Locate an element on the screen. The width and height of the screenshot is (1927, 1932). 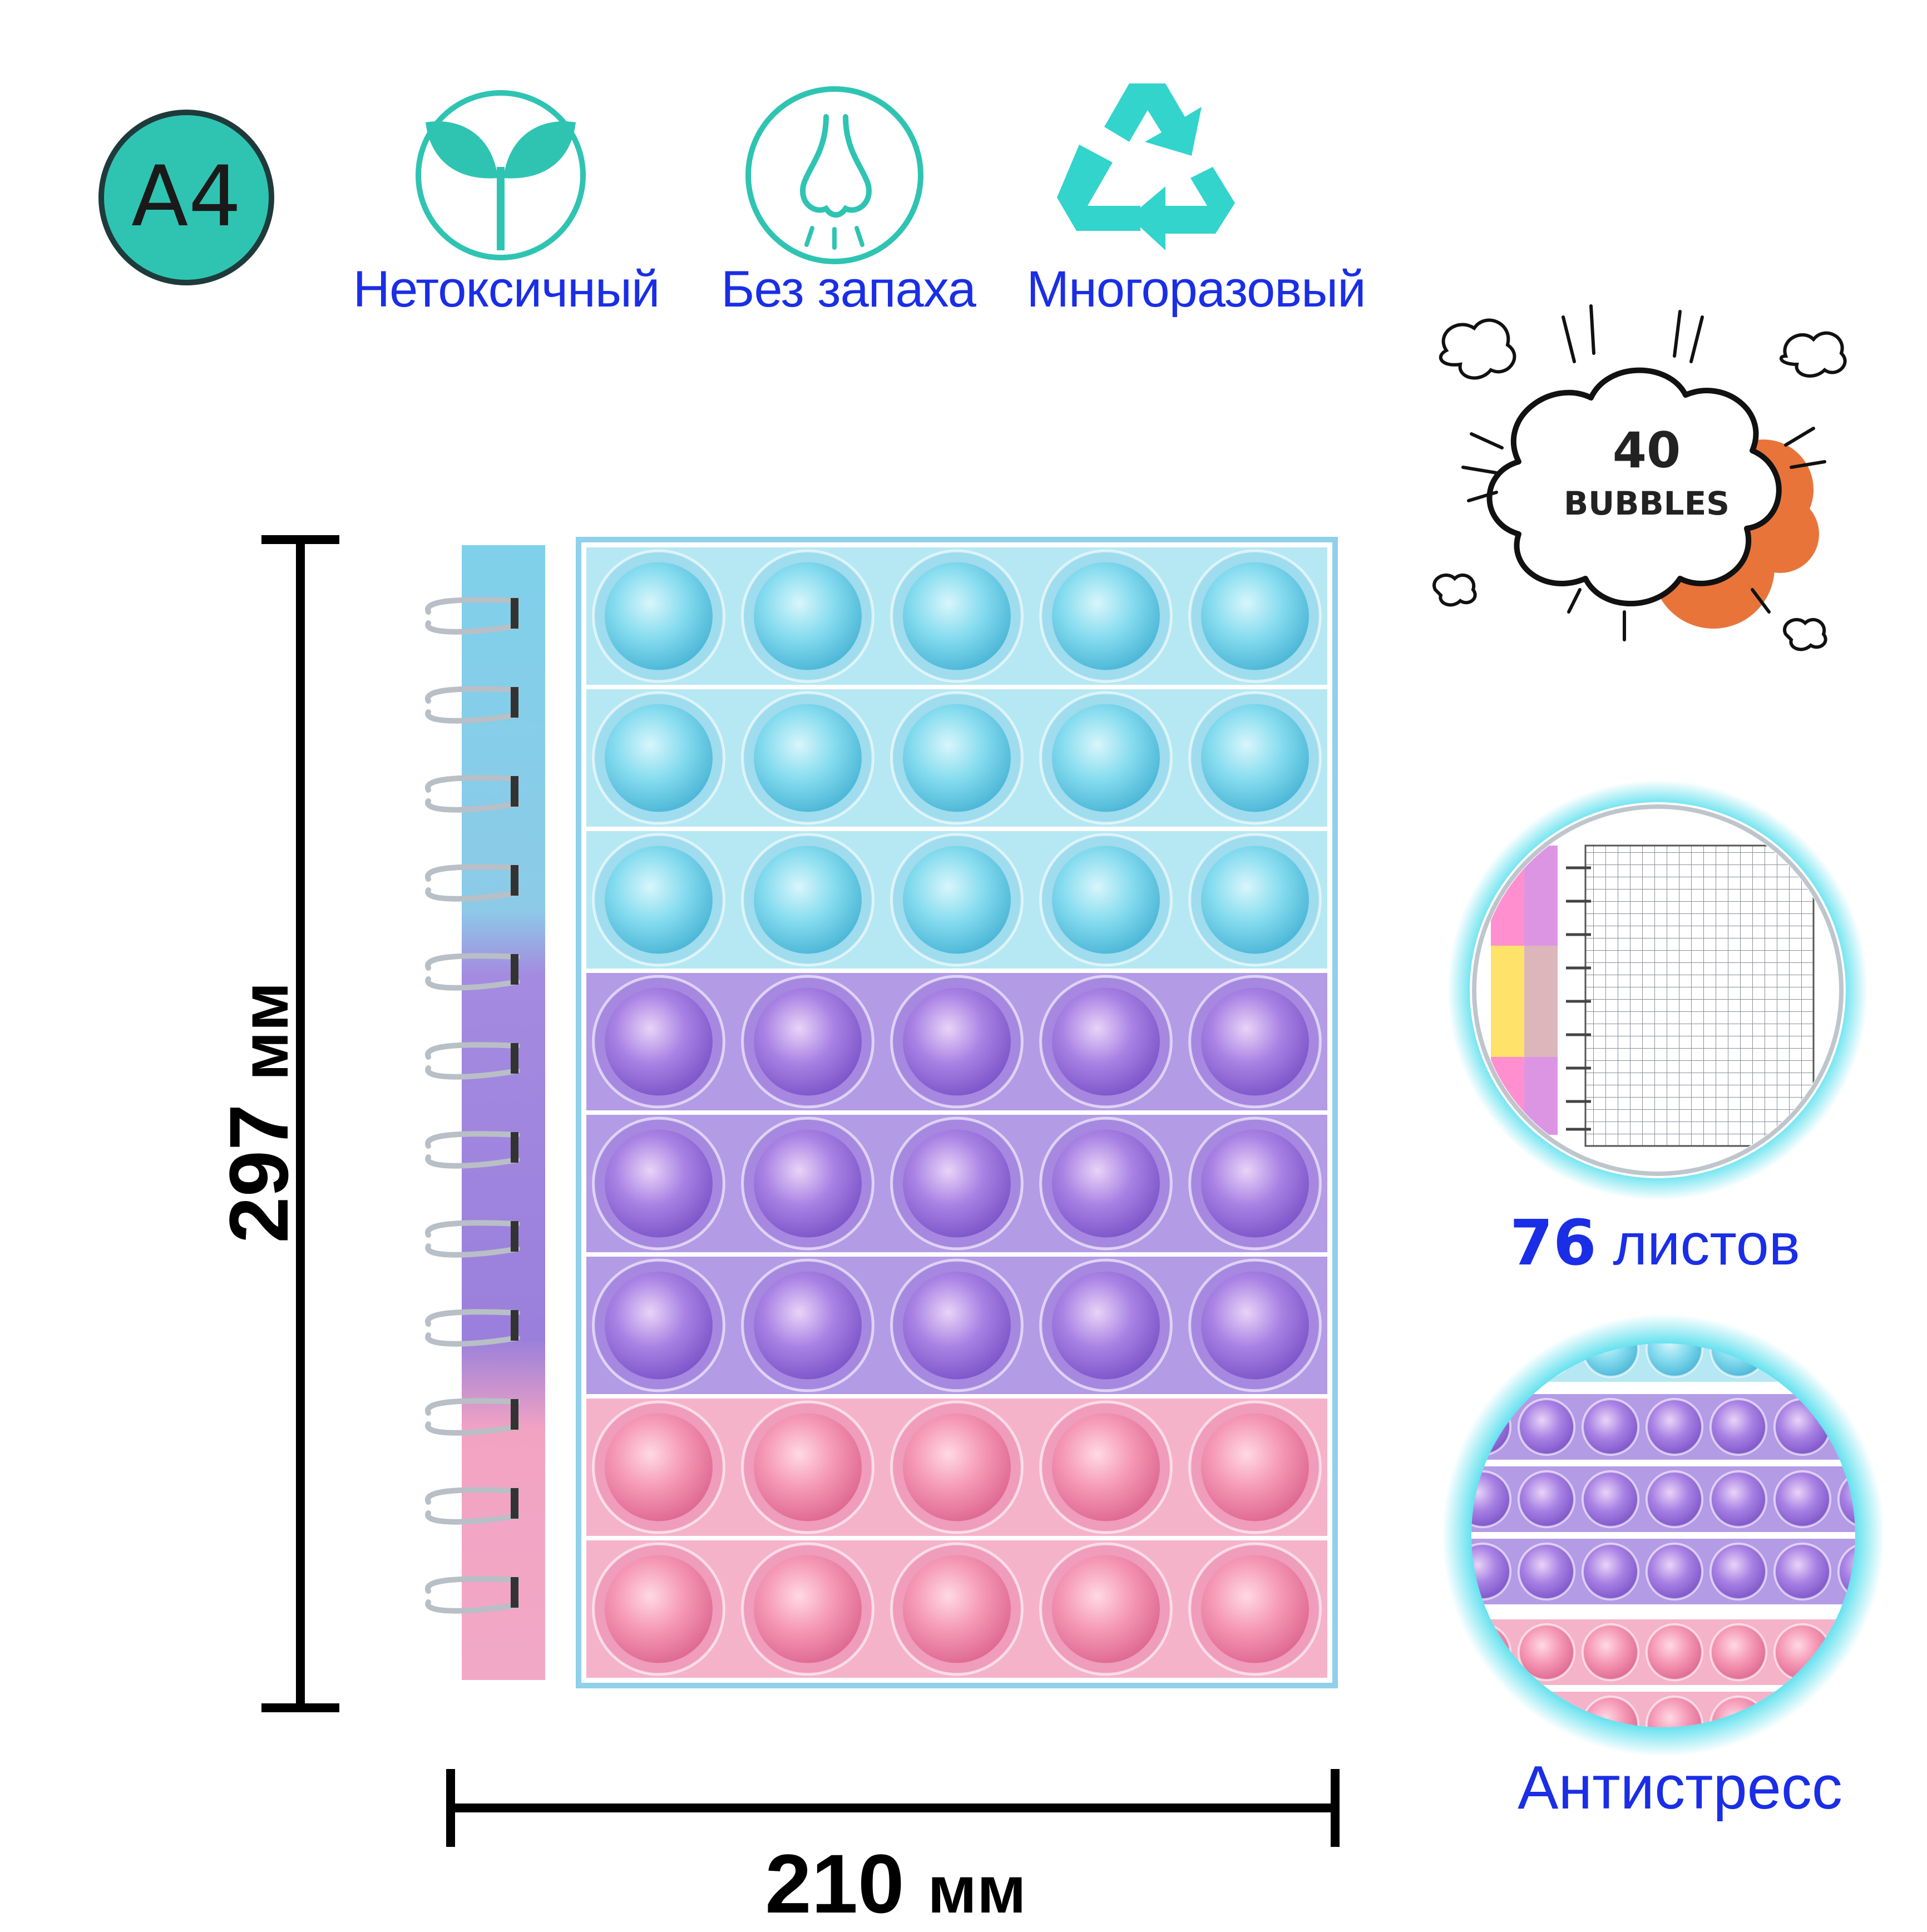
height-value: 297 is located at coordinates (258, 1173).